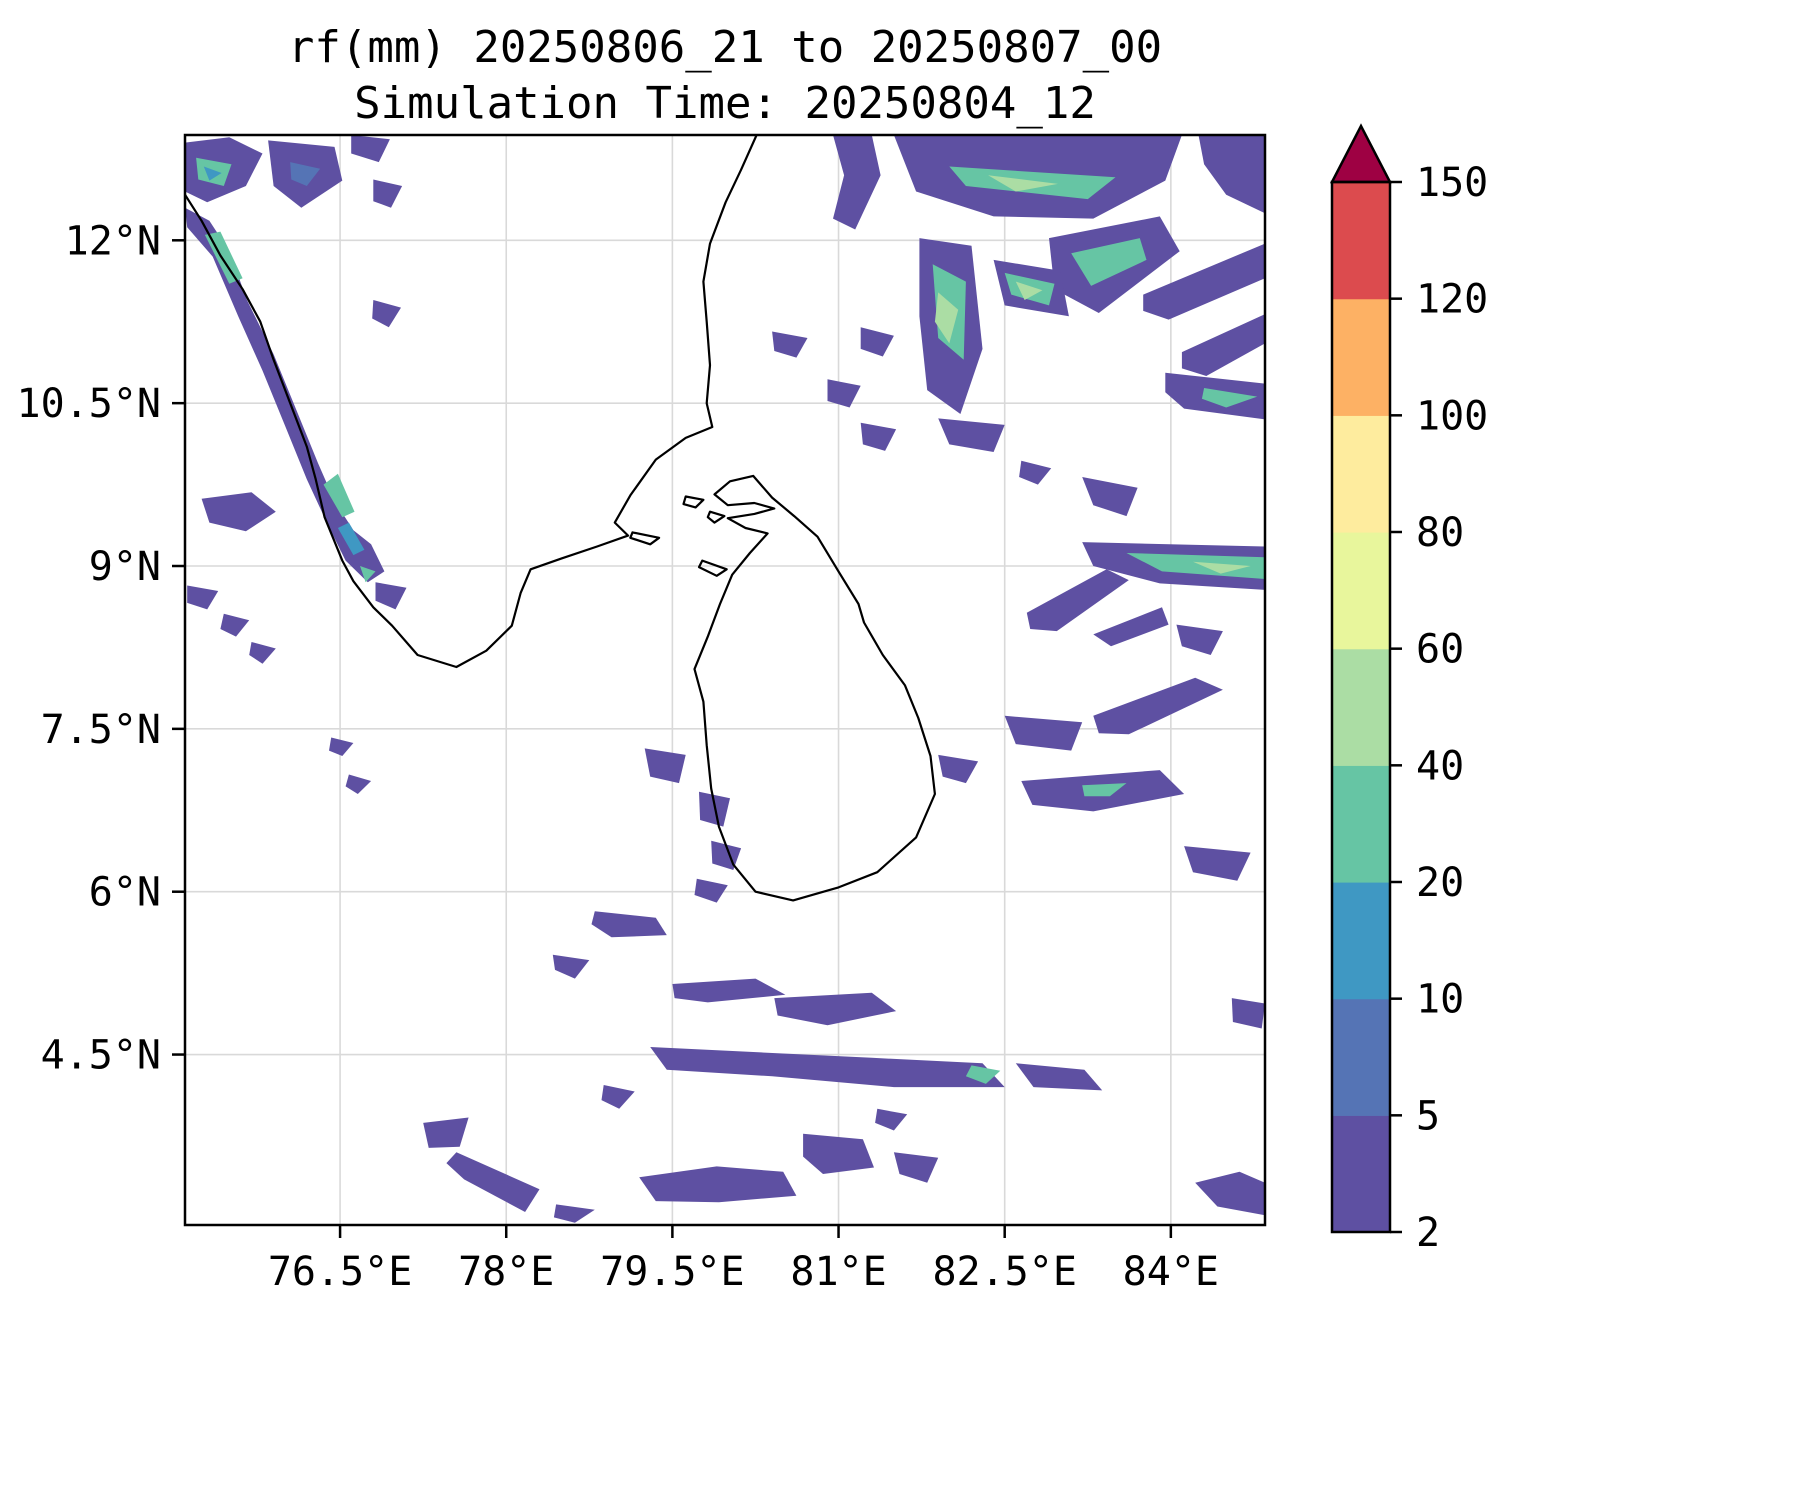 This screenshot has height=1500, width=1800. Describe the element at coordinates (1452, 416) in the screenshot. I see `colorbar-tick-label: 100` at that location.